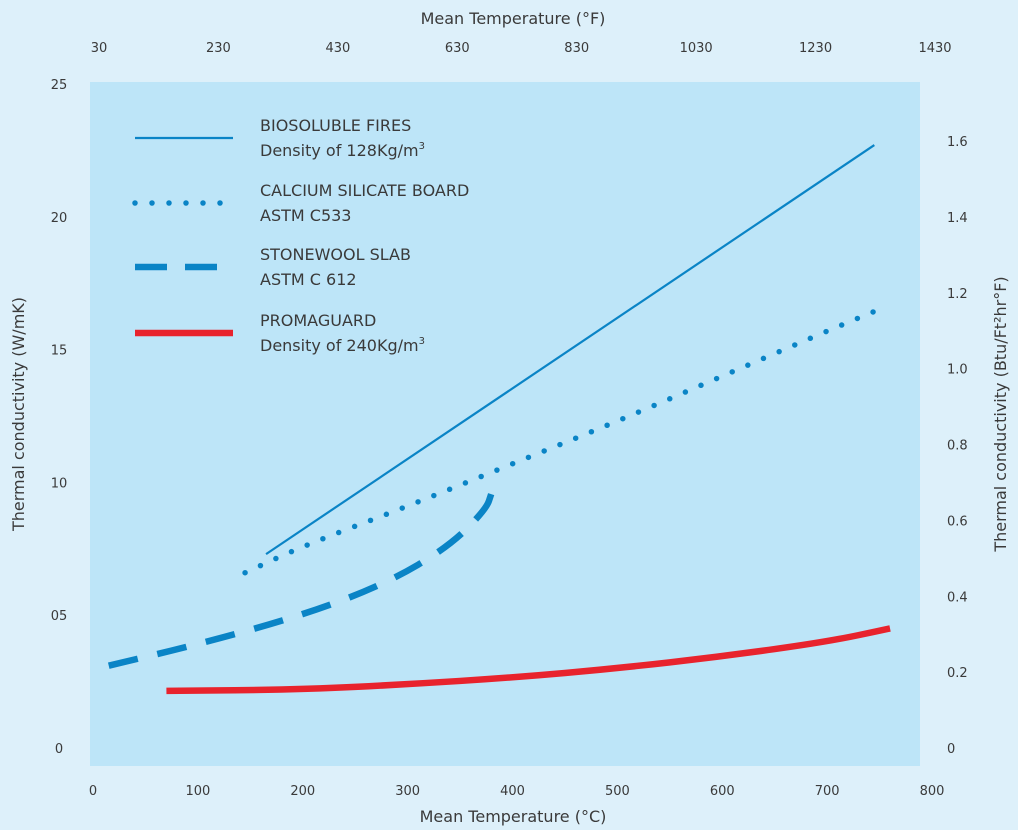 Image resolution: width=1018 pixels, height=830 pixels. Describe the element at coordinates (342, 345) in the screenshot. I see `legend-note: Density of 240Kg/m3` at that location.